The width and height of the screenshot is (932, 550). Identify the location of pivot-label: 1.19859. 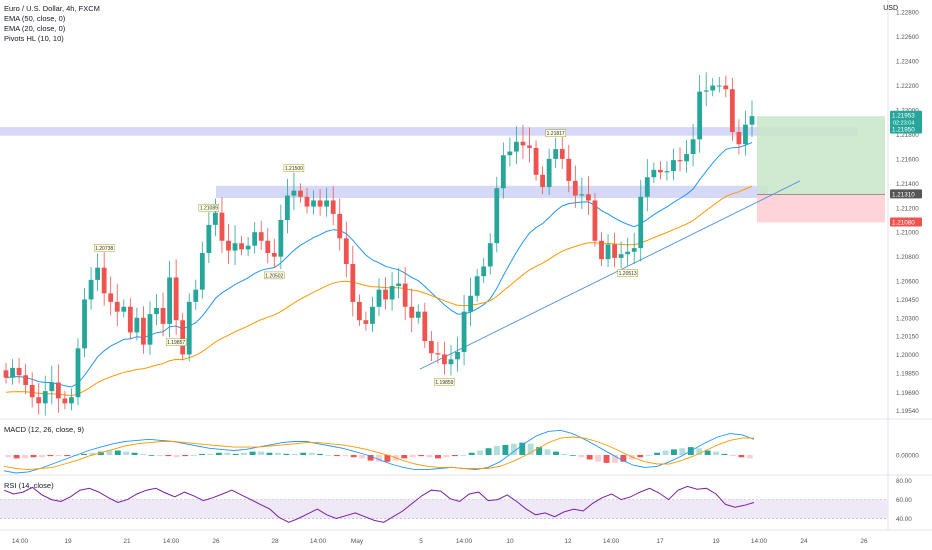
(444, 382).